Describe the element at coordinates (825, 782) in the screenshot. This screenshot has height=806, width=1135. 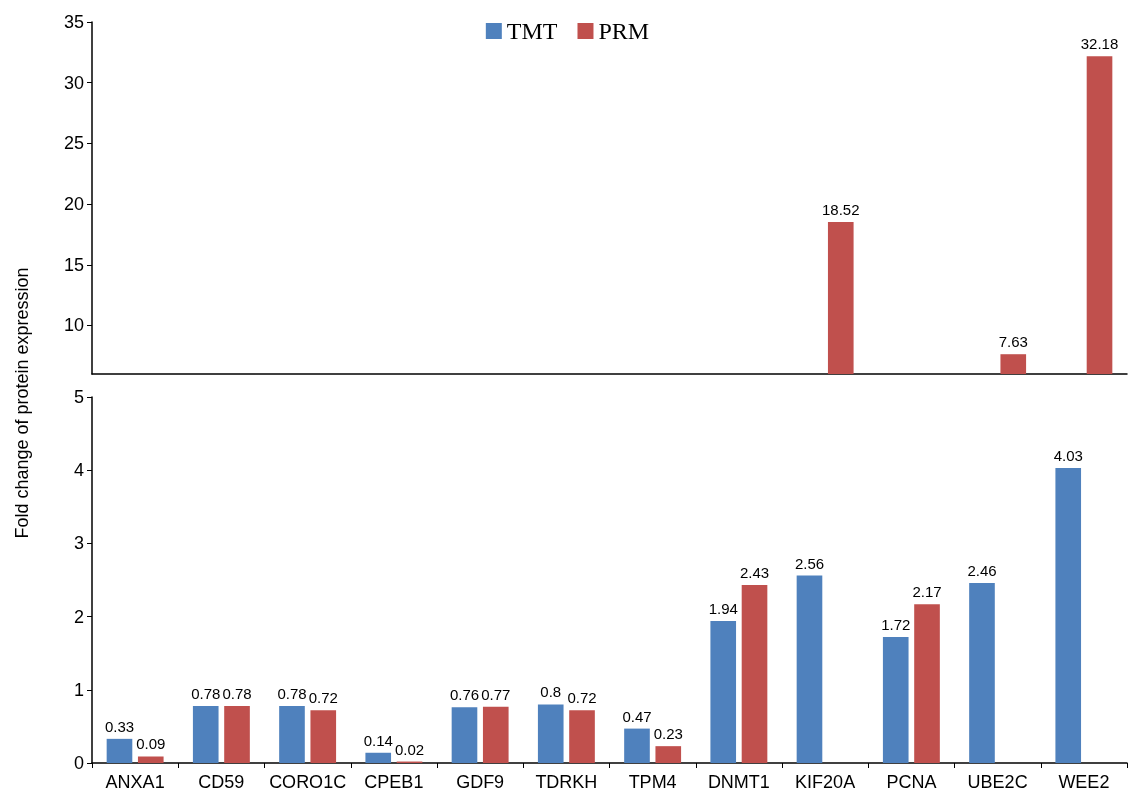
I see `x-tick-label: KIF20A` at that location.